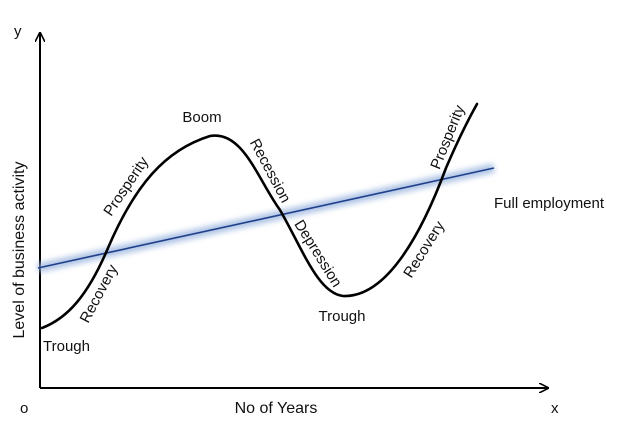  Describe the element at coordinates (201, 117) in the screenshot. I see `phase-label-boom: Boom` at that location.